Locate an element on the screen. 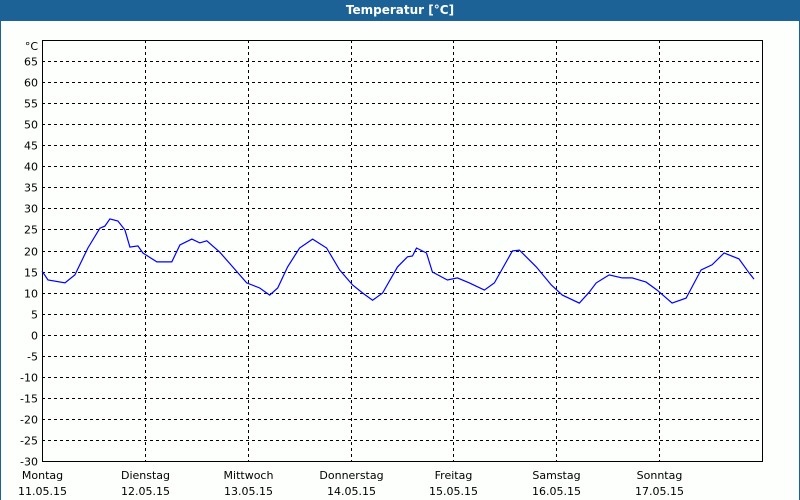 The width and height of the screenshot is (800, 500). x-tick-date: 13.05.15 is located at coordinates (248, 491).